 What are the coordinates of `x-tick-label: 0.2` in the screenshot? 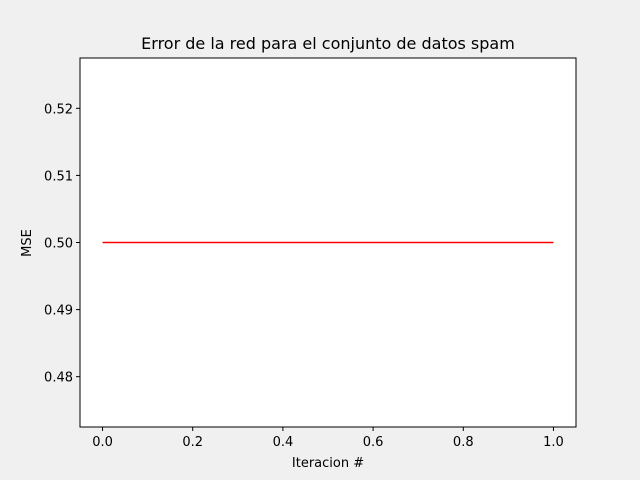 It's located at (192, 442).